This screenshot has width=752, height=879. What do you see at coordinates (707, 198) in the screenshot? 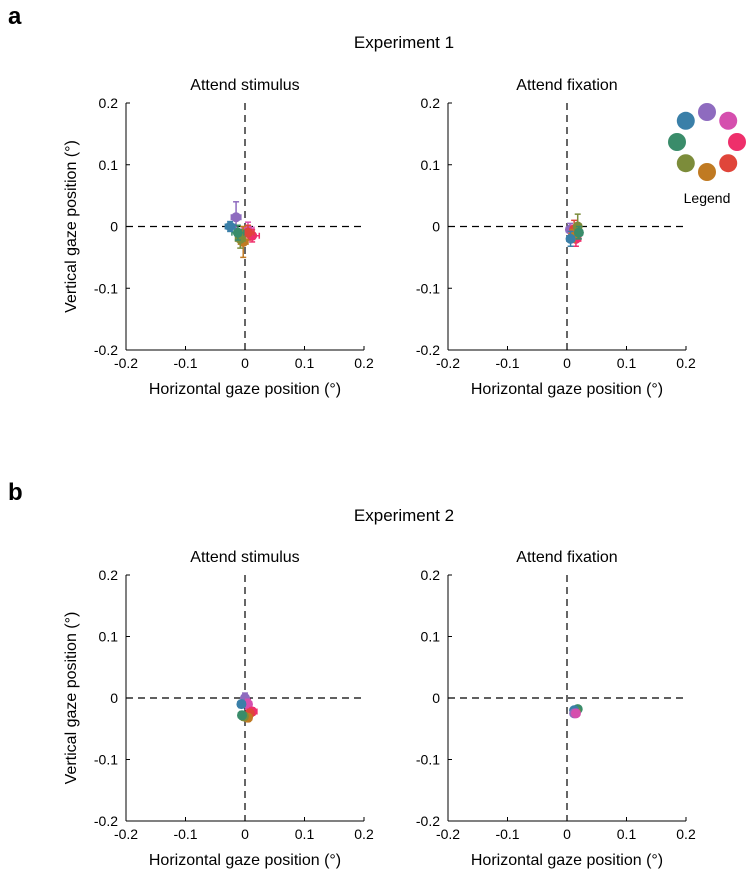
I see `legend-label: Legend` at bounding box center [707, 198].